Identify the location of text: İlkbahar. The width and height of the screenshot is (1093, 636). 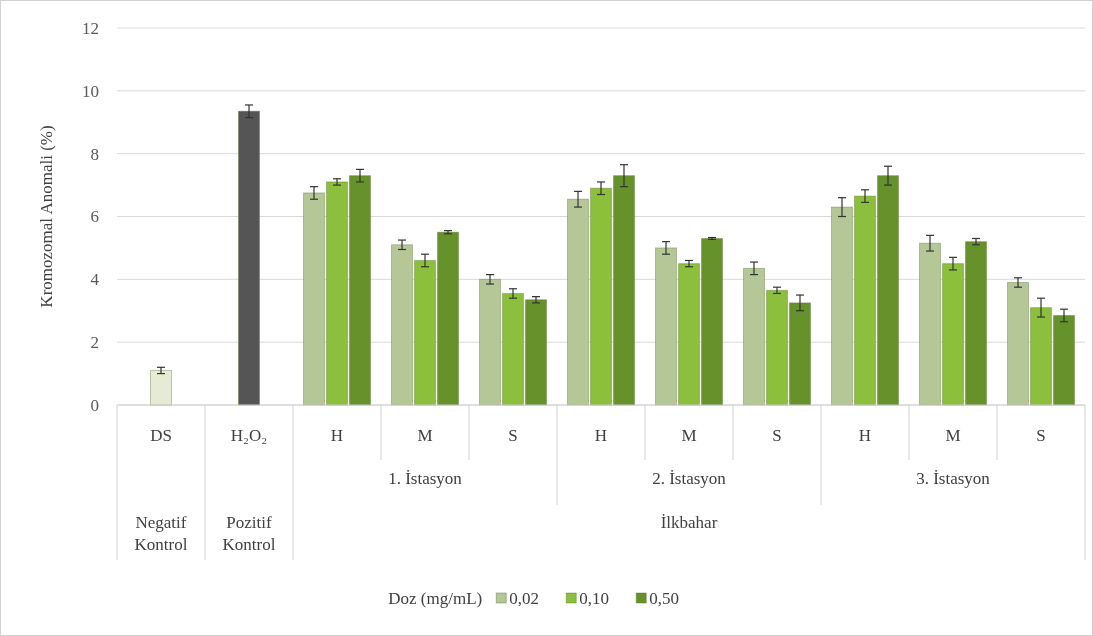
(689, 522).